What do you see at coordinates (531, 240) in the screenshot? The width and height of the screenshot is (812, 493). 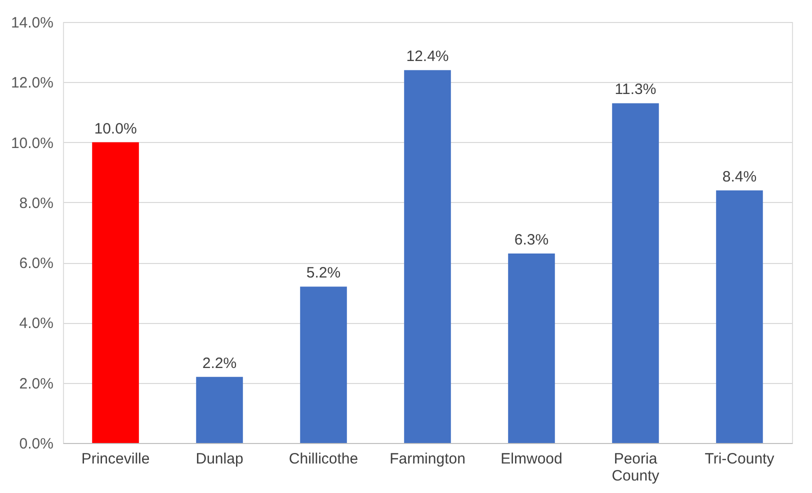 I see `data-label: 6.3%` at bounding box center [531, 240].